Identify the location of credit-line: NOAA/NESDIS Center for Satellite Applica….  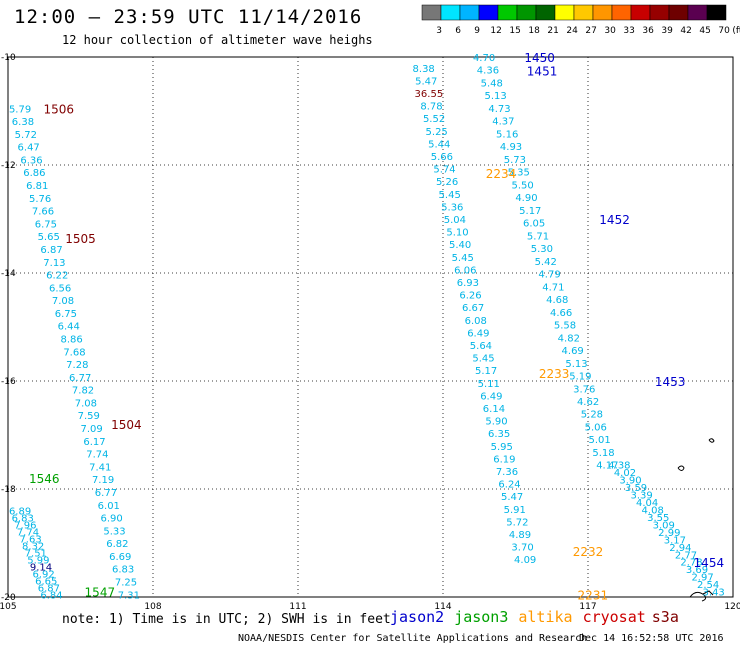
(413, 638).